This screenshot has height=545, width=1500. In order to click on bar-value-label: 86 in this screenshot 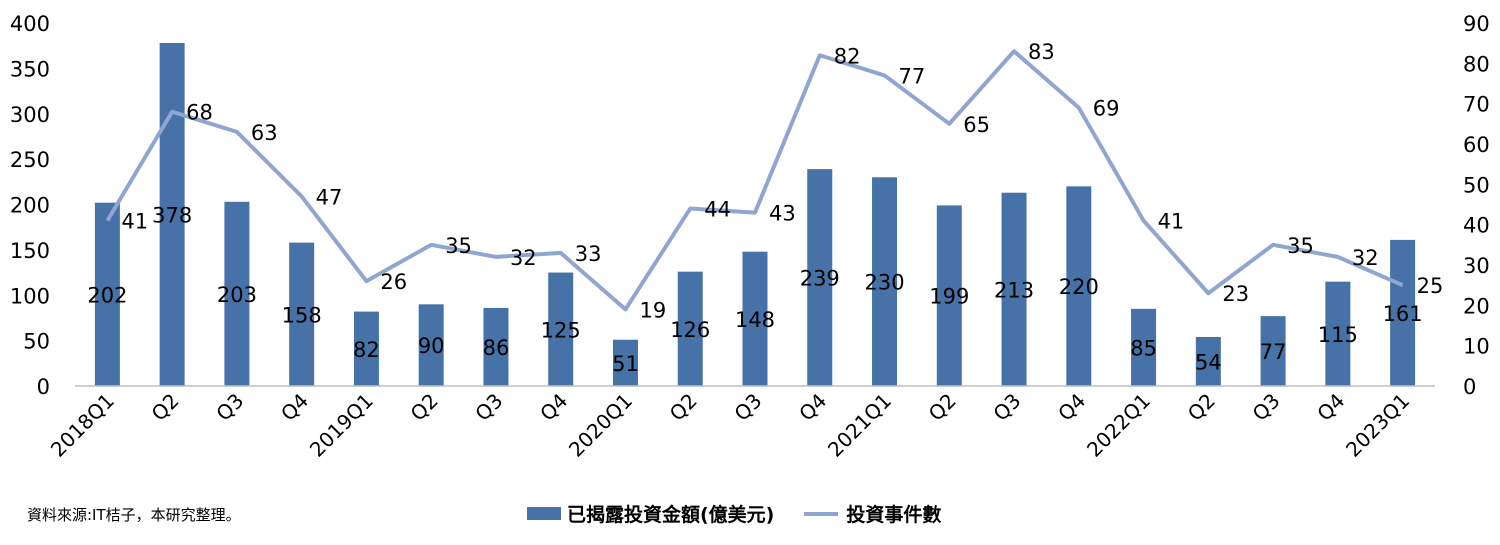, I will do `click(496, 348)`.